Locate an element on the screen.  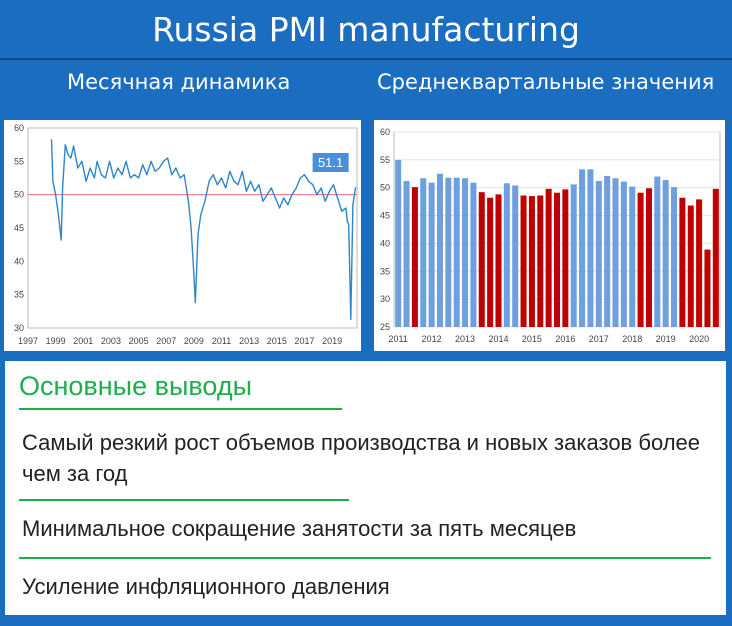
x-tick-label: 2020 is located at coordinates (699, 339).